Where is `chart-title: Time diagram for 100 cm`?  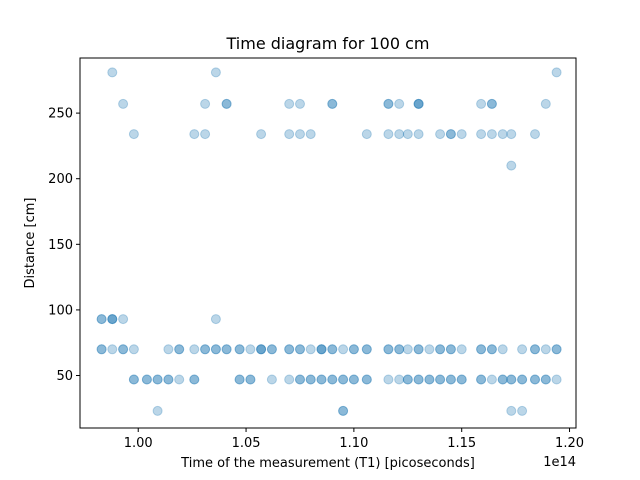
chart-title: Time diagram for 100 cm is located at coordinates (328, 43).